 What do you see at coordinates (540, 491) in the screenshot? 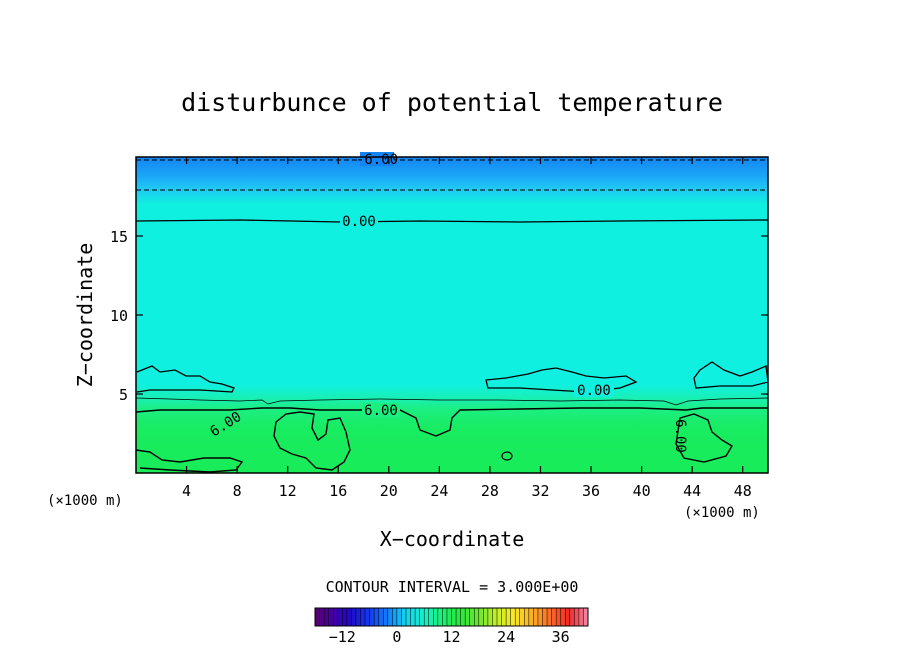
I see `x-tick-label: 32` at bounding box center [540, 491].